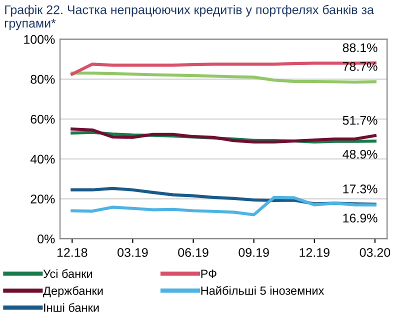 Image resolution: width=414 pixels, height=327 pixels. I want to click on data-label: 48.9%, so click(360, 154).